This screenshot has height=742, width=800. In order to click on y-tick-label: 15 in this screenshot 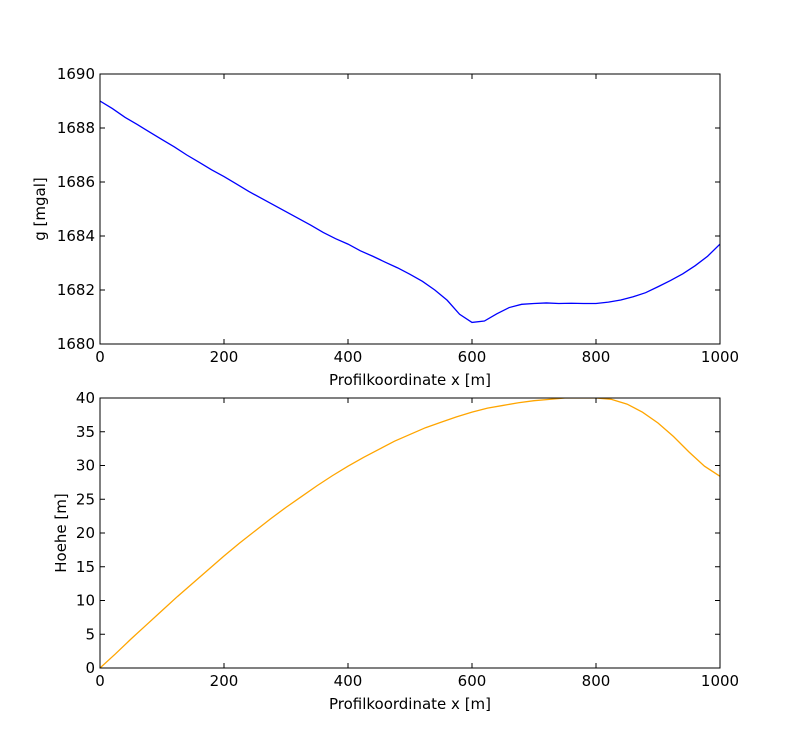, I will do `click(85, 567)`.